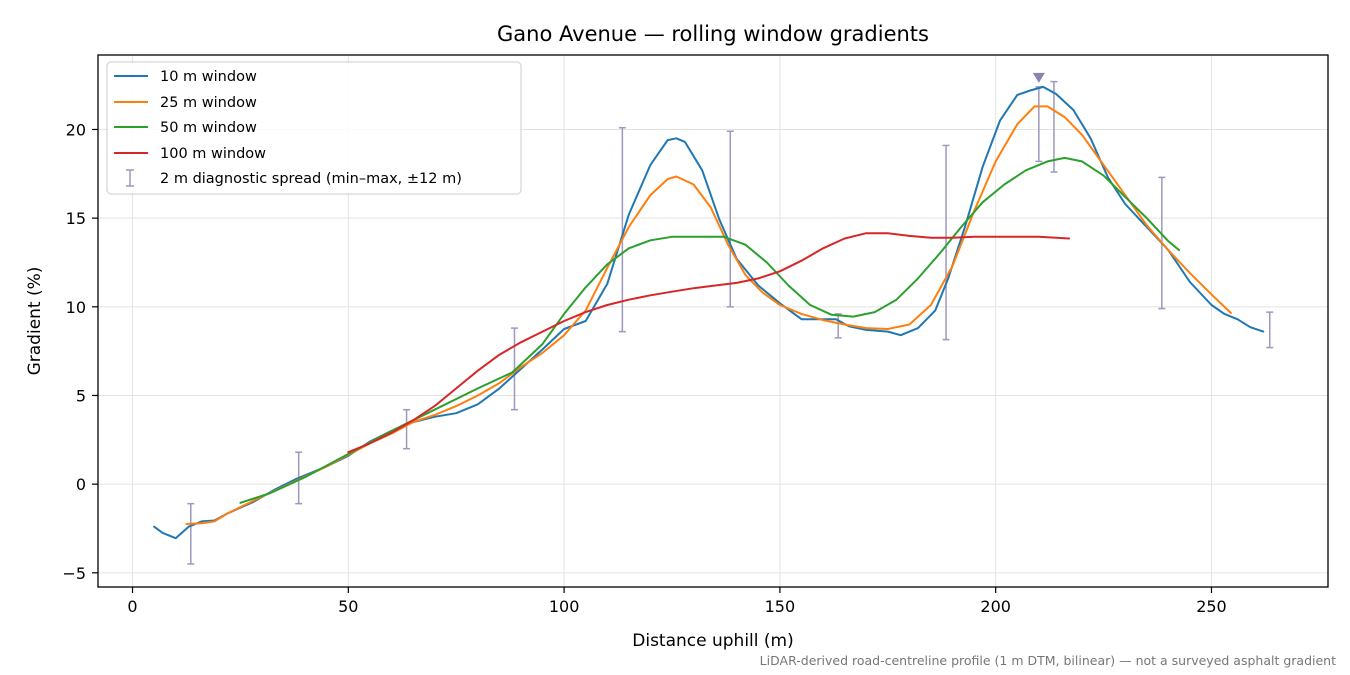 This screenshot has width=1350, height=675. What do you see at coordinates (995, 606) in the screenshot?
I see `x-tick-label: 200` at bounding box center [995, 606].